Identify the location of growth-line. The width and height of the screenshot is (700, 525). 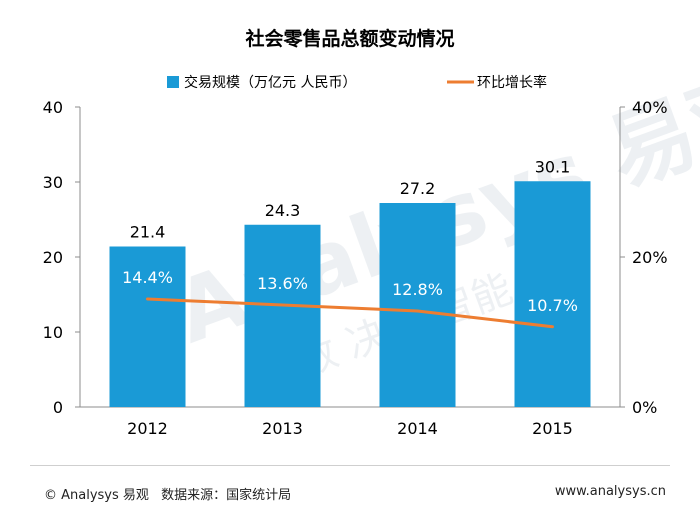
(350, 313).